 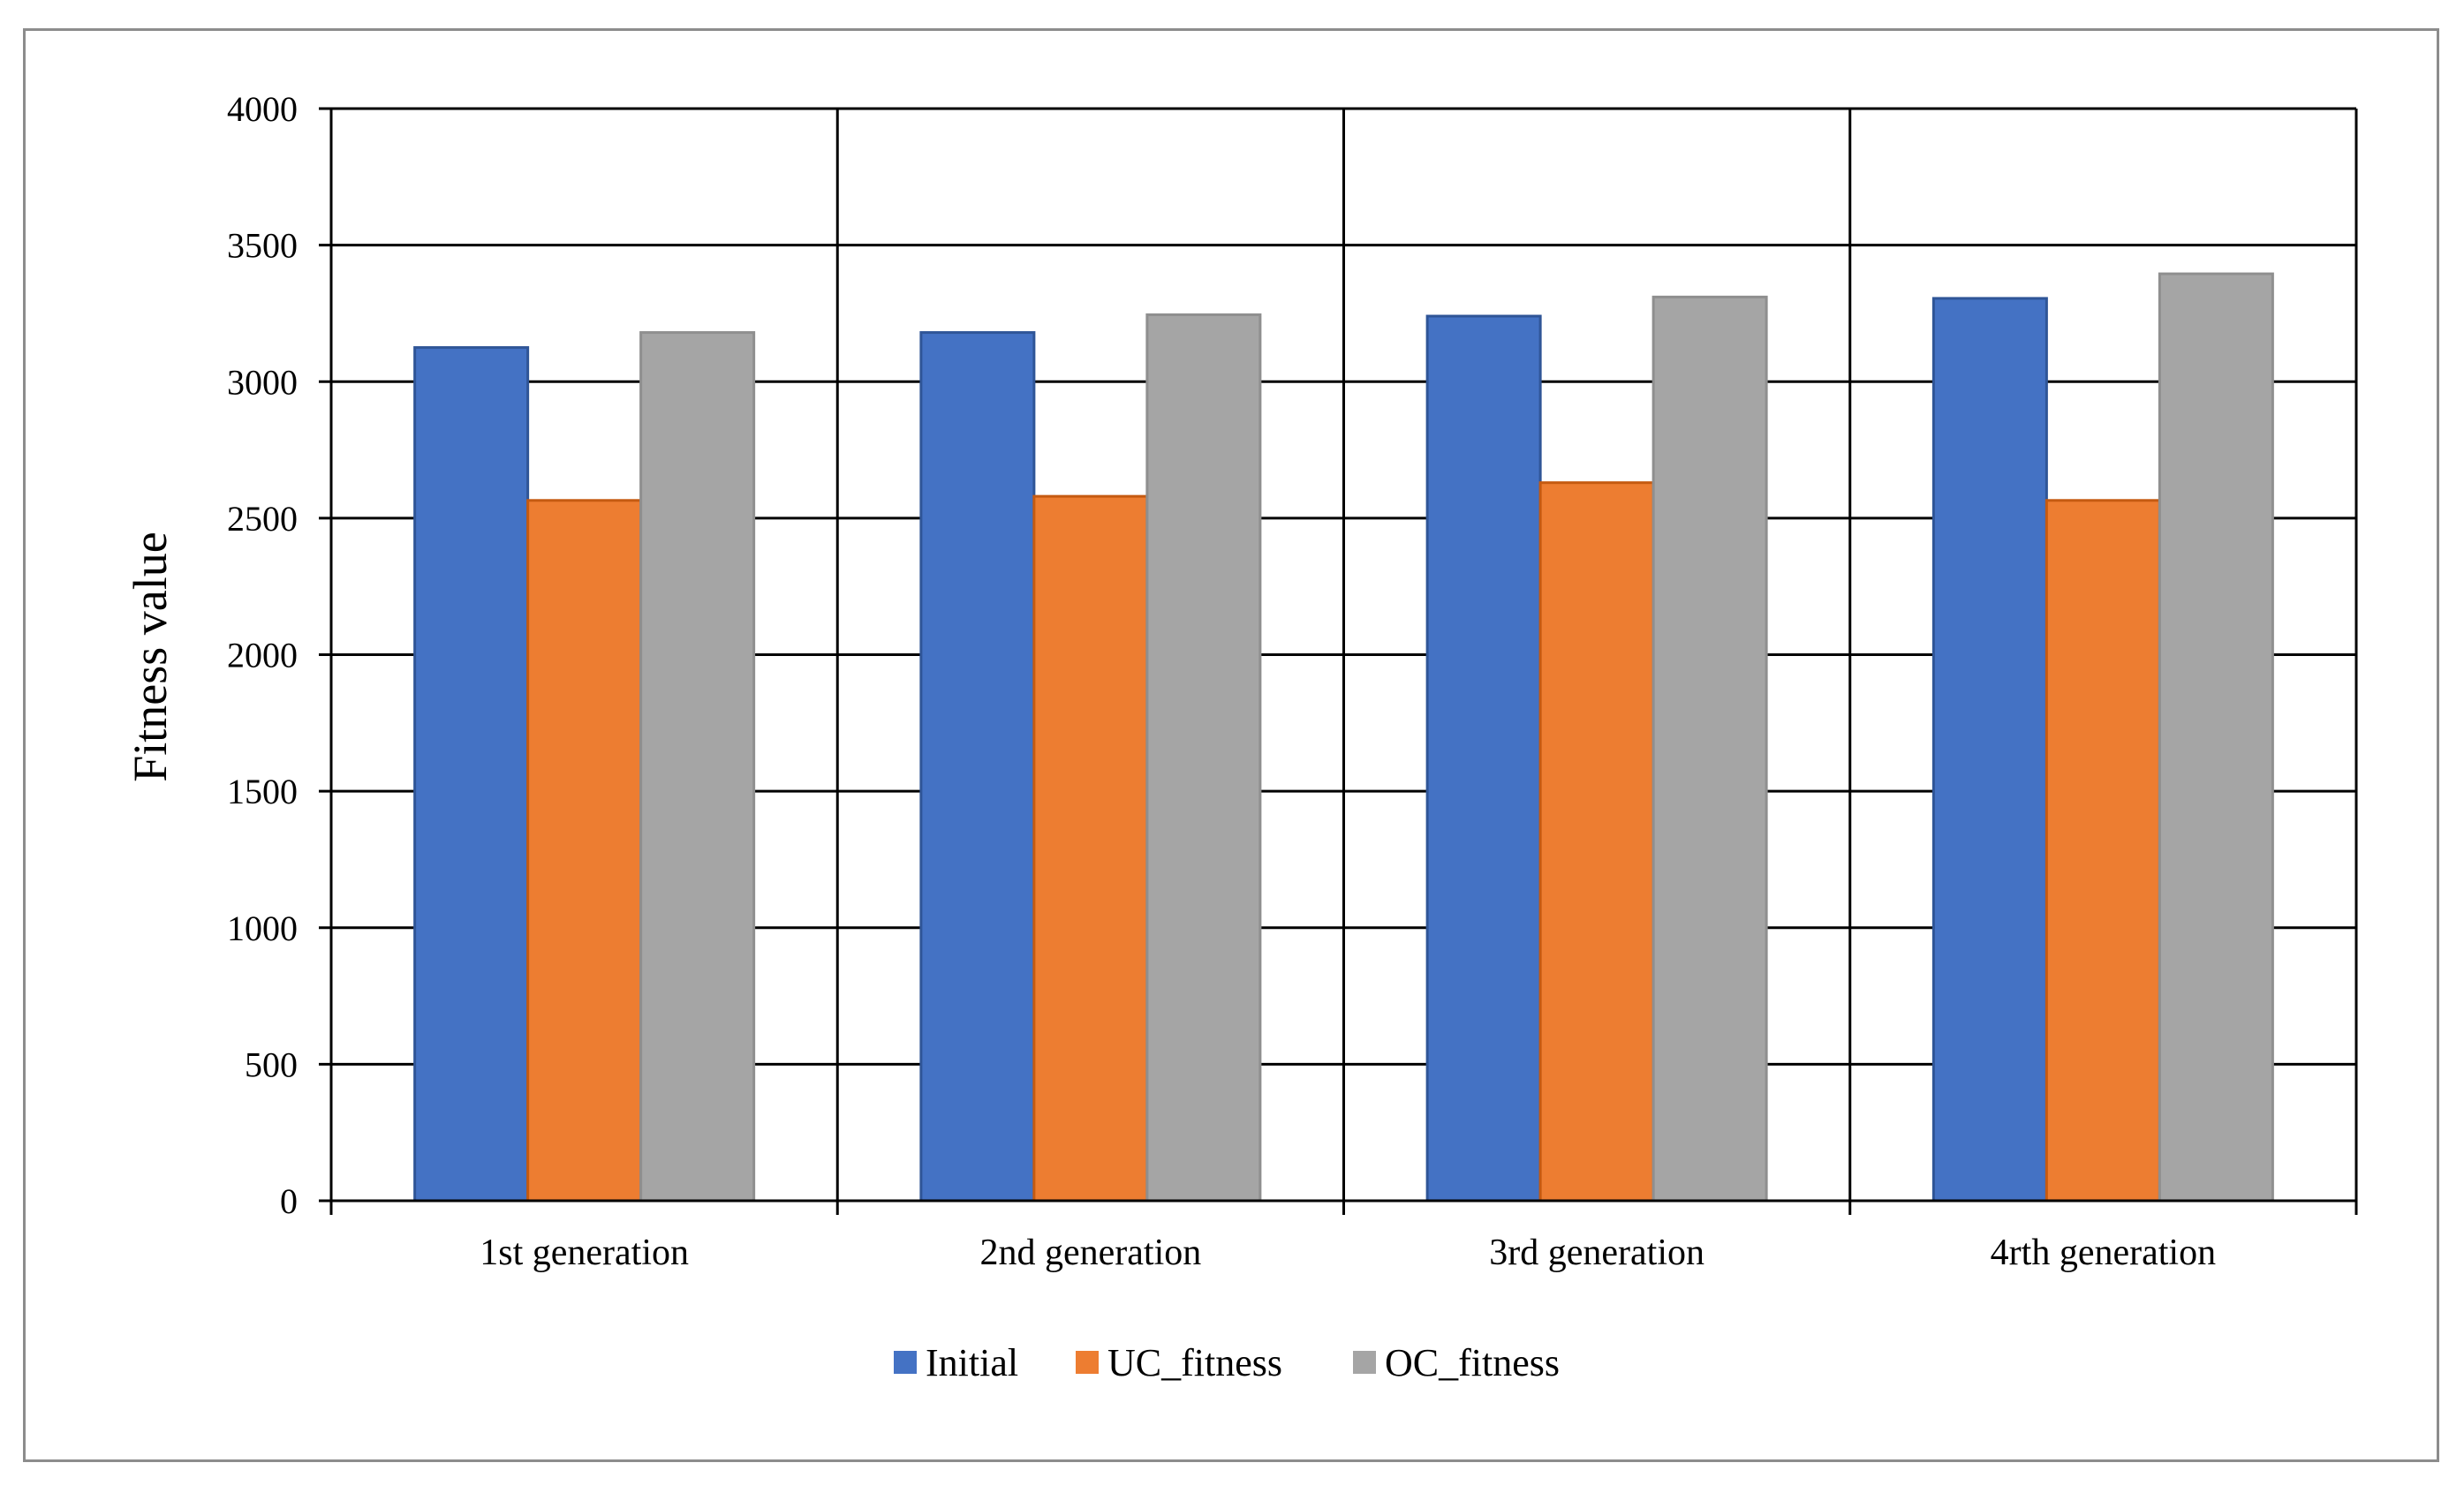 I want to click on y-tick-label: 1000, so click(x=262, y=928).